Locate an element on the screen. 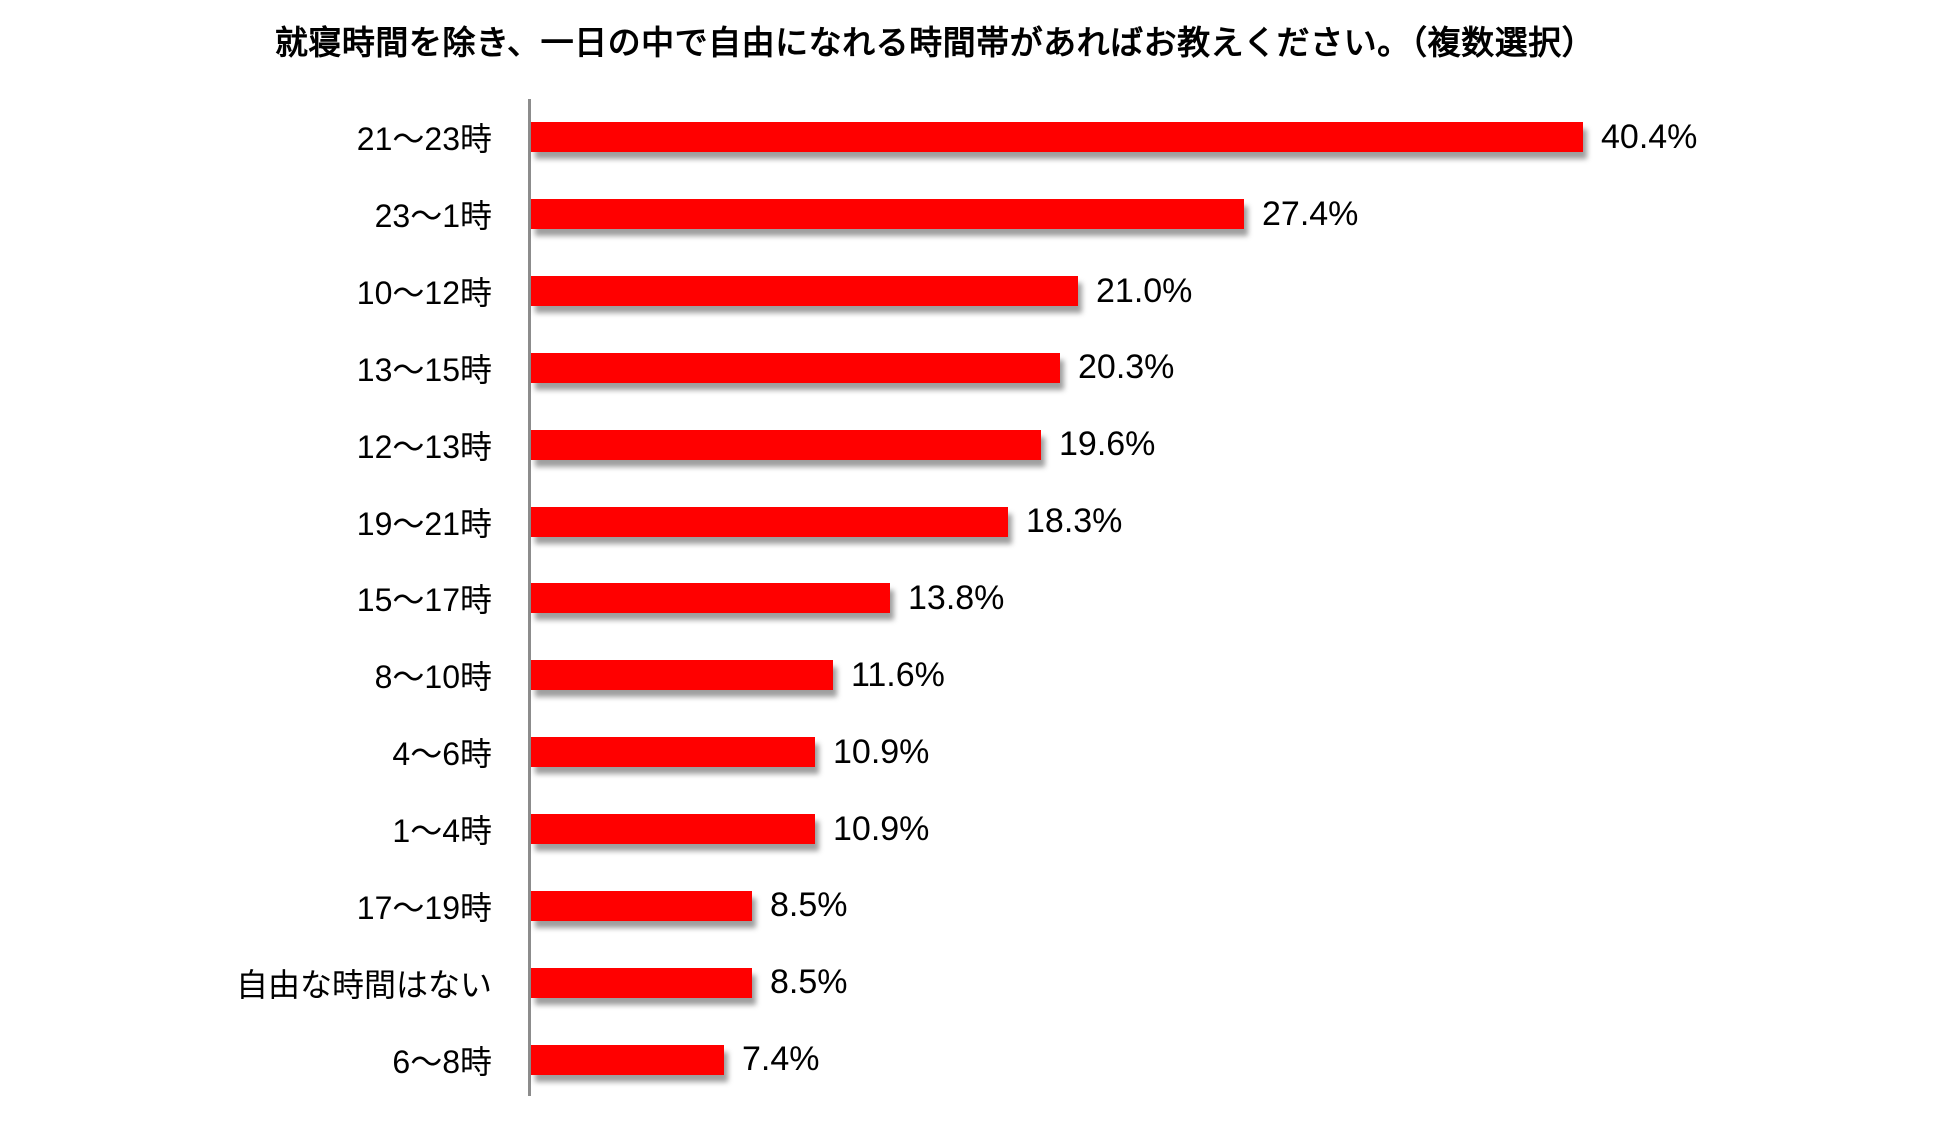 This screenshot has width=1950, height=1139. value-label: 19.6% is located at coordinates (1107, 444).